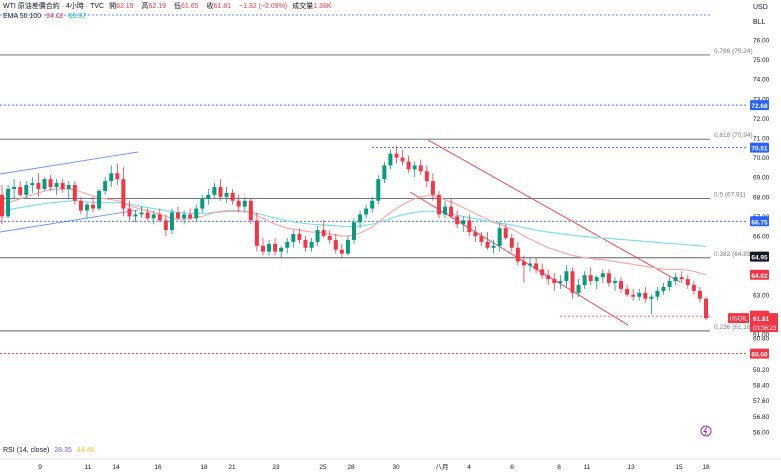  I want to click on x-tick-label-12: 6, so click(512, 467).